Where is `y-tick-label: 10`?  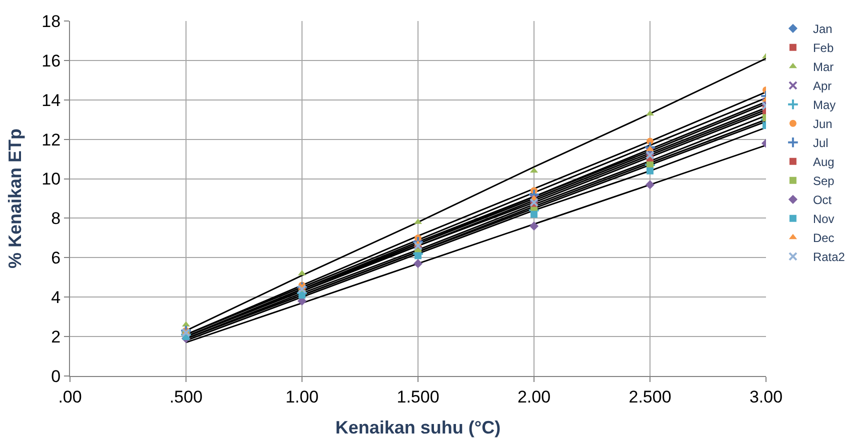
y-tick-label: 10 is located at coordinates (51, 179).